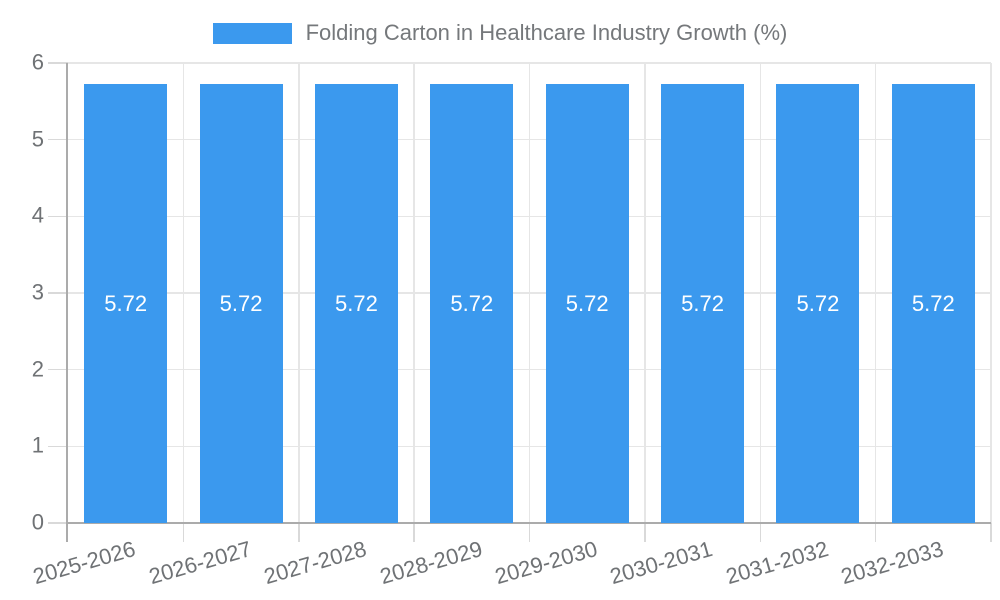  Describe the element at coordinates (199, 563) in the screenshot. I see `x-axis-tick-label: 2026-2027` at that location.